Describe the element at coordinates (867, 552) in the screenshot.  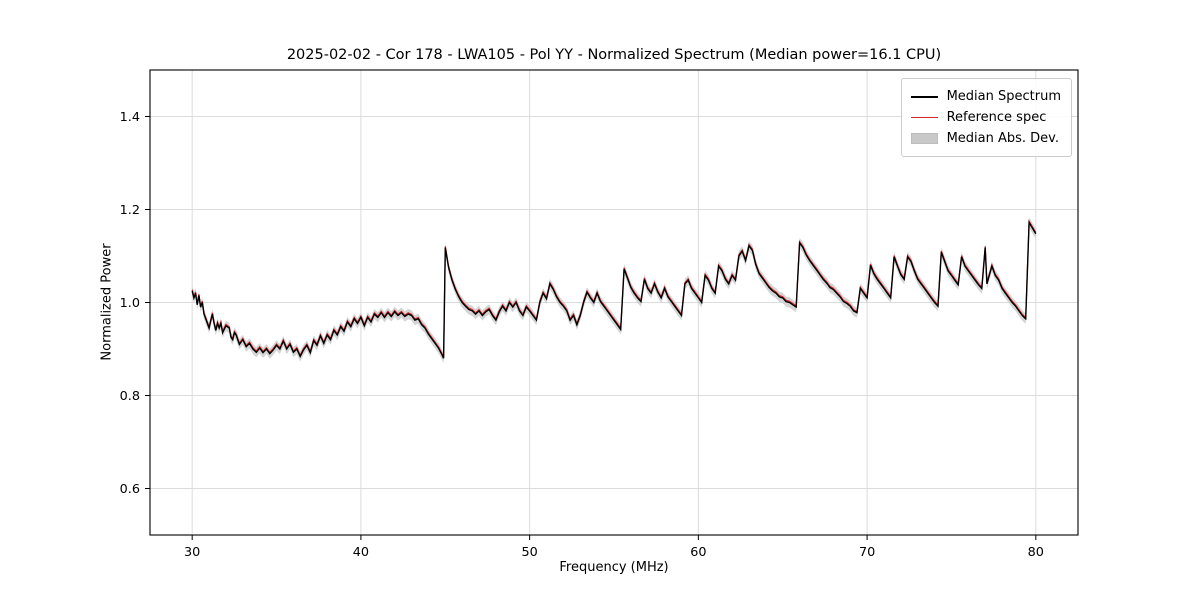
I see `x-tick-label: 70` at that location.